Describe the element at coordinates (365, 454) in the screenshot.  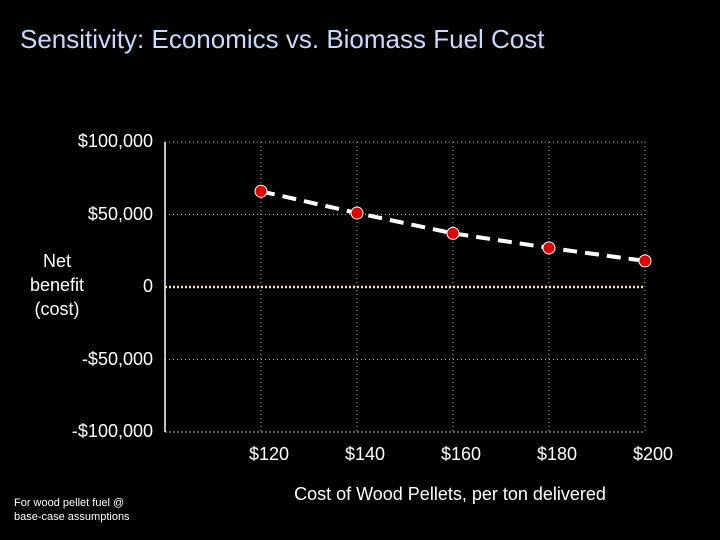
I see `x-tick-label: $140` at that location.